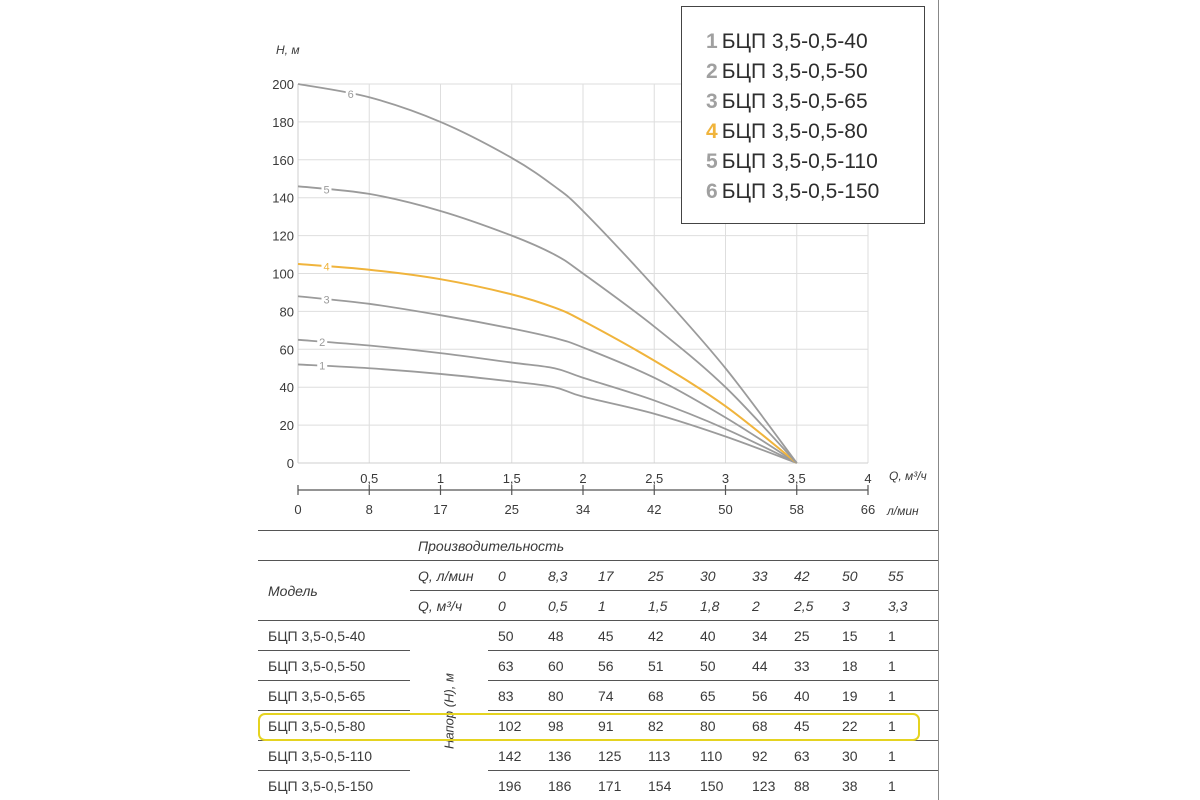  I want to click on head-value-cell: 98, so click(563, 725).